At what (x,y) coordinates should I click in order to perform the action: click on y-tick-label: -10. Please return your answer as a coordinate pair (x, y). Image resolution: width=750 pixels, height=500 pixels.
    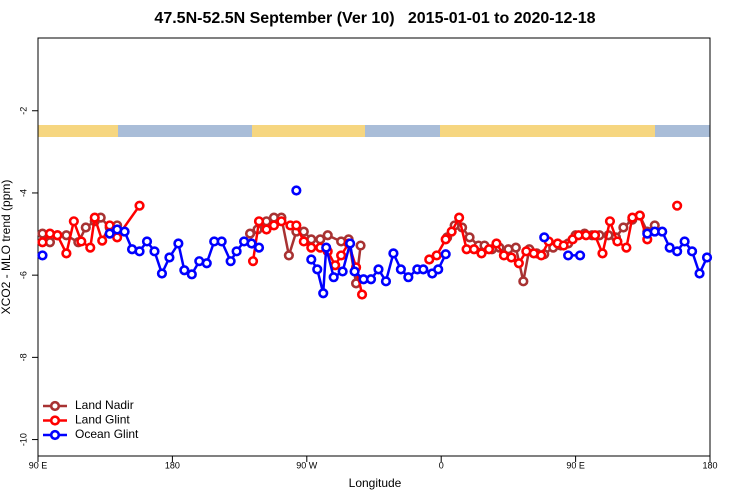
    Looking at the image, I should click on (23, 439).